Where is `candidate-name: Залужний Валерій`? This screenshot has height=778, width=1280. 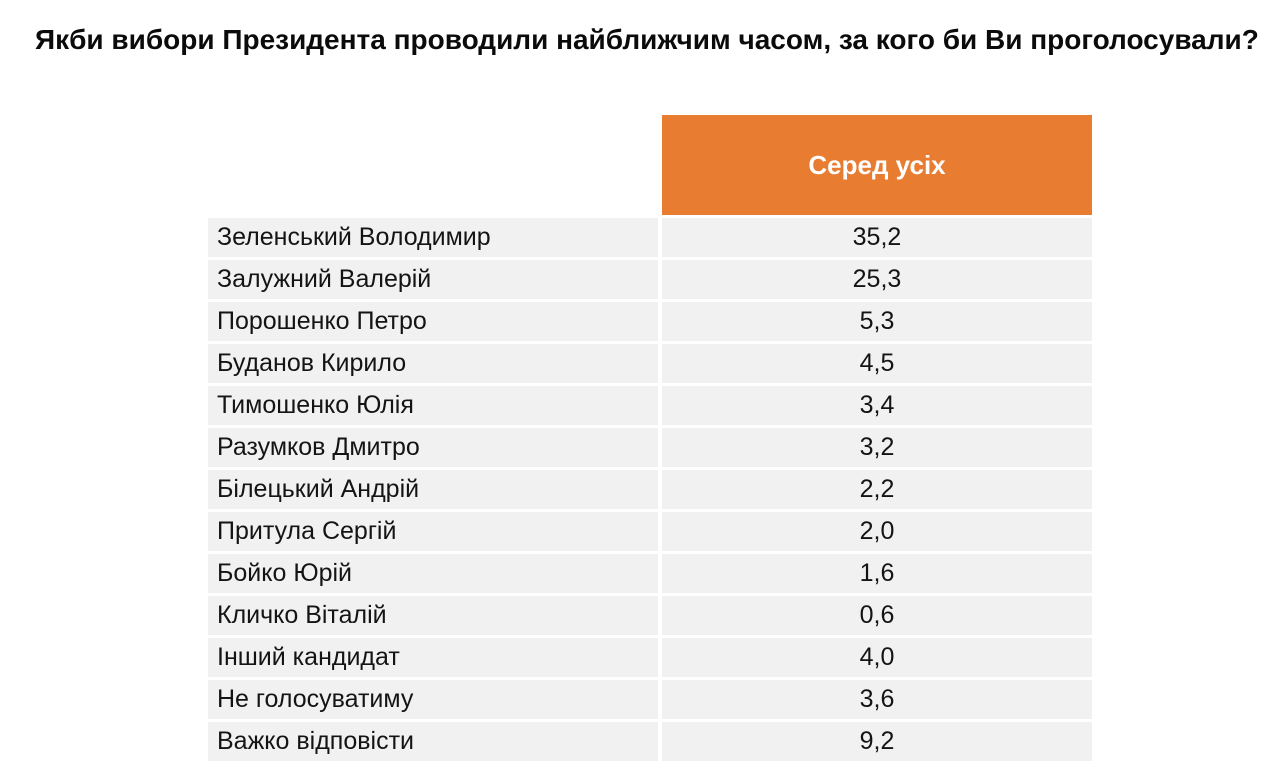
candidate-name: Залужний Валерій is located at coordinates (433, 279).